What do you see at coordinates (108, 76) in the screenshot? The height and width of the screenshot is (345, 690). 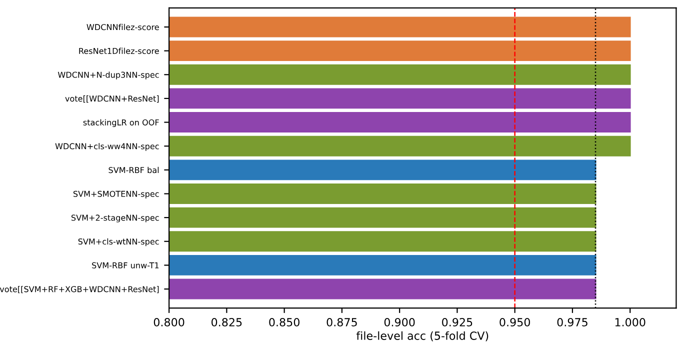 I see `y-tick-label: WDCNN+N-dup3NN-spec` at bounding box center [108, 76].